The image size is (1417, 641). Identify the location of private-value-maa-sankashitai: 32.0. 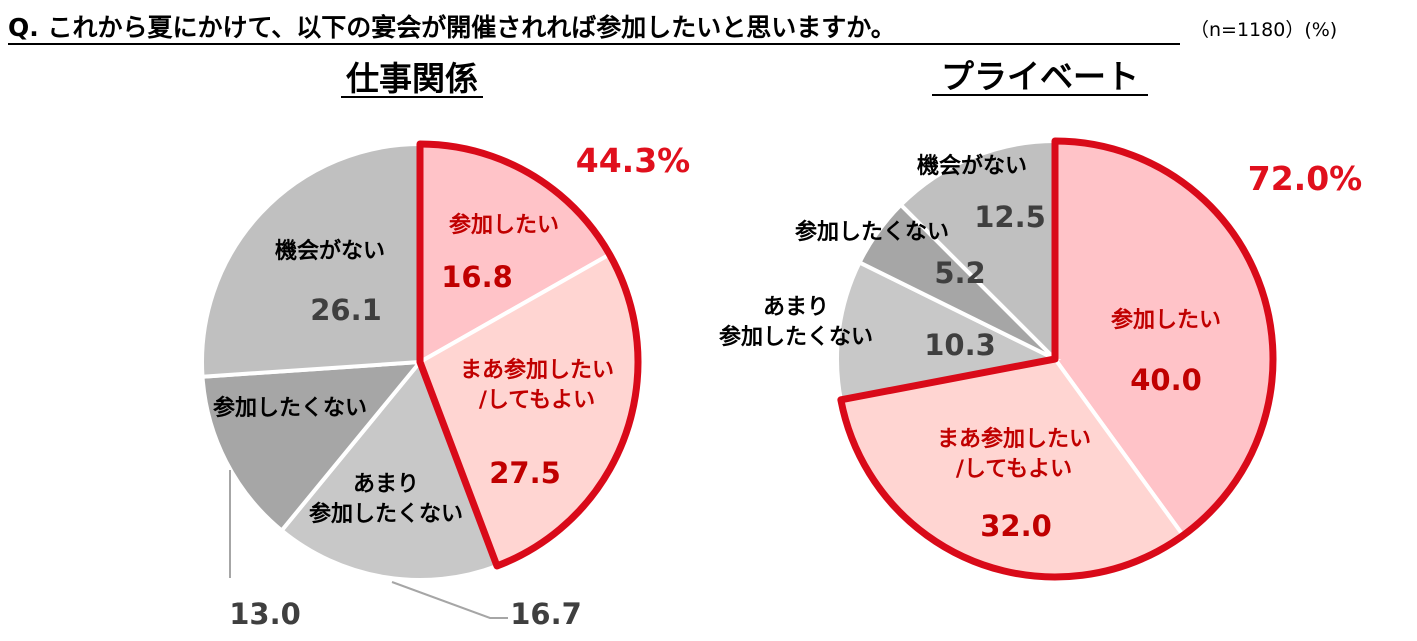
(1016, 526).